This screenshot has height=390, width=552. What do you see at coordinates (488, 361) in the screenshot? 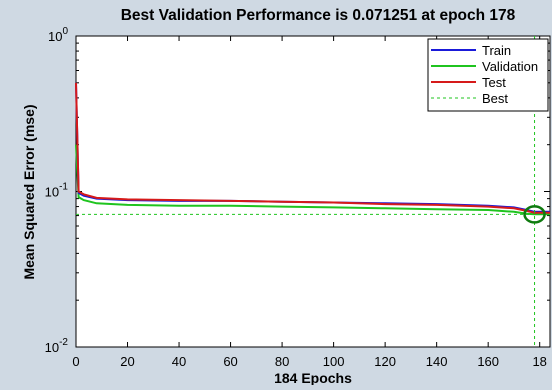
I see `x-tick-label: 160` at bounding box center [488, 361].